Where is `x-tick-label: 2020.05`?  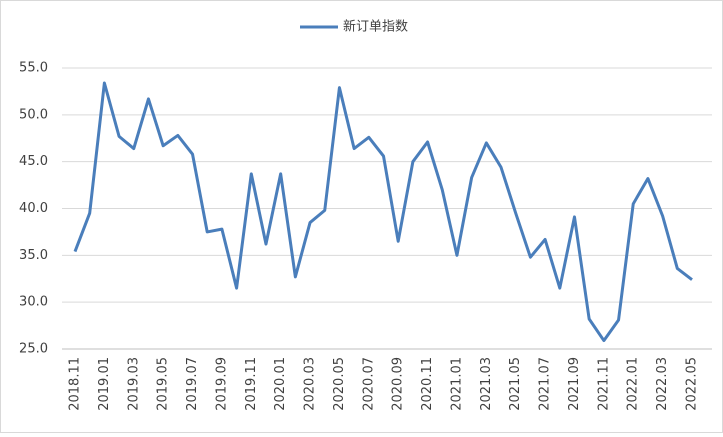
x-tick-label: 2020.05 is located at coordinates (339, 384).